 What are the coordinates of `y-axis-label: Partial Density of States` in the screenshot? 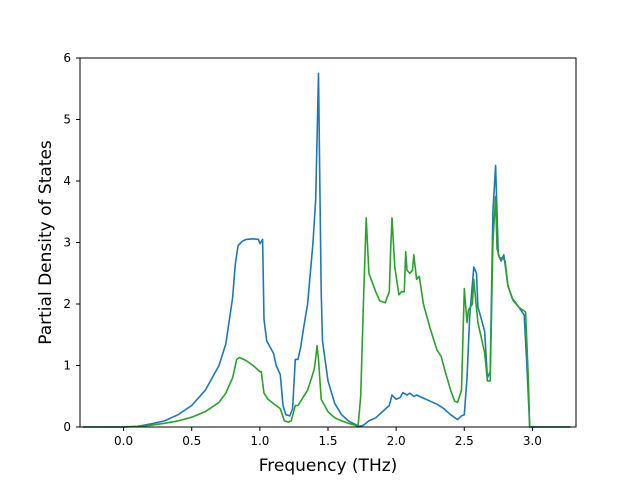 It's located at (46, 242).